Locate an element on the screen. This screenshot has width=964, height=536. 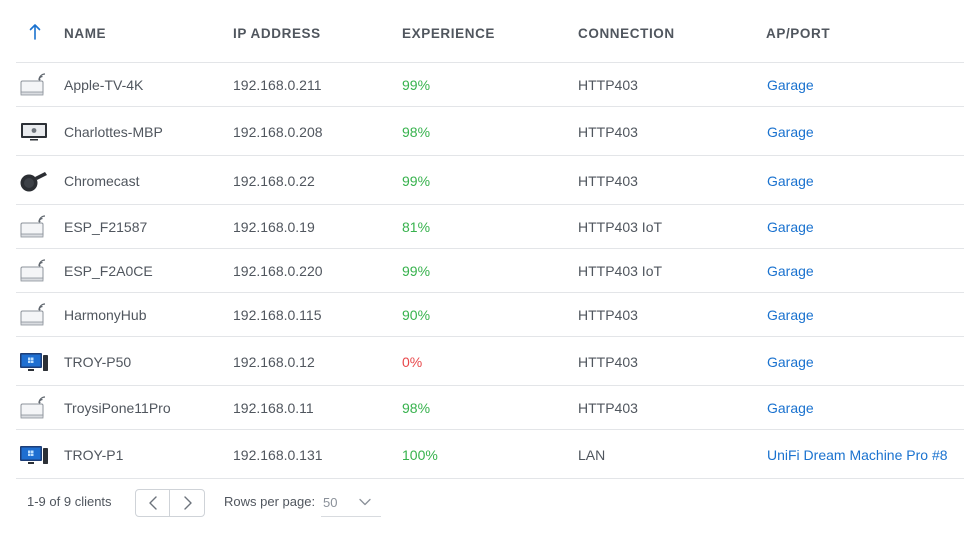
experience-value: 100% is located at coordinates (420, 455).